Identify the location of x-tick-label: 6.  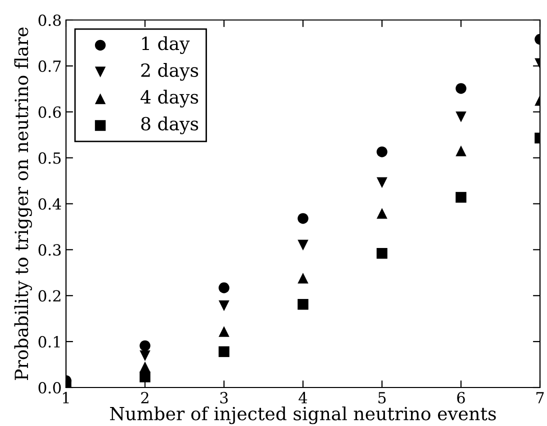
(461, 398).